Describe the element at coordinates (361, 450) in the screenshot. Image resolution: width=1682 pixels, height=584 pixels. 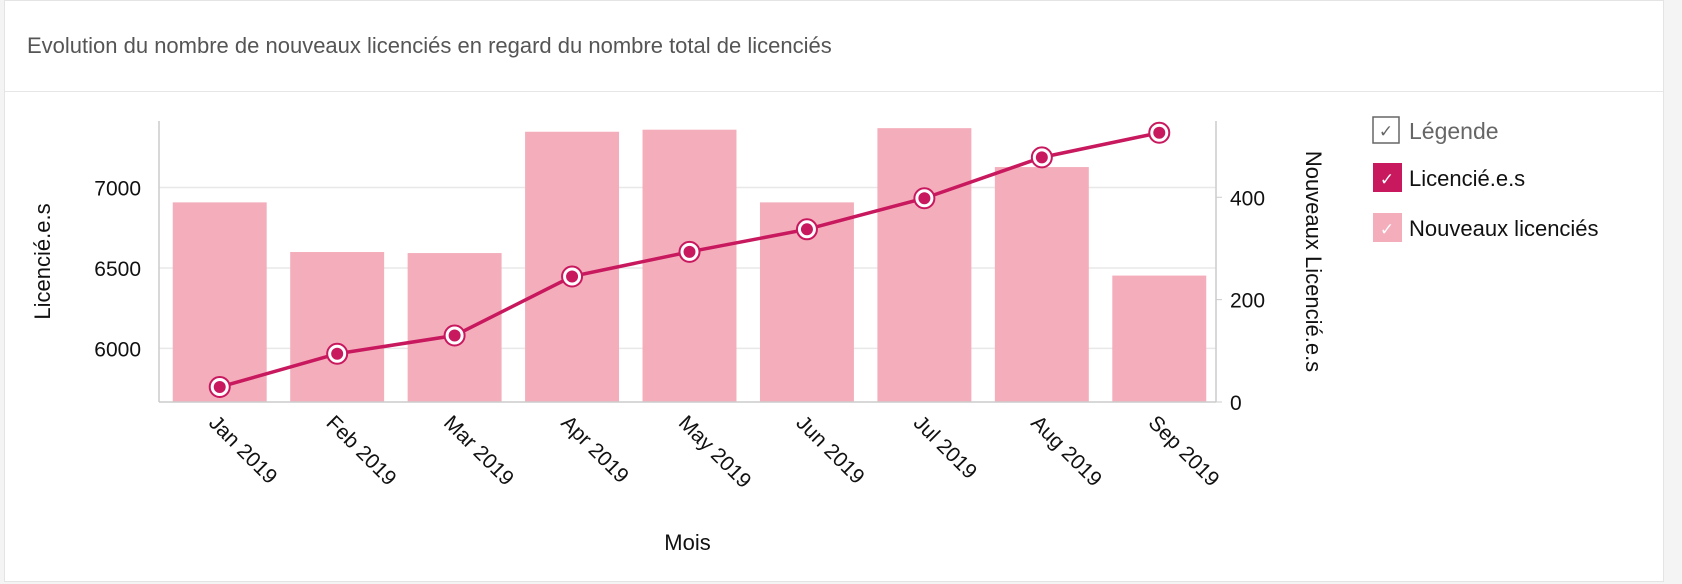
I see `x-tick-label: Feb 2019` at that location.